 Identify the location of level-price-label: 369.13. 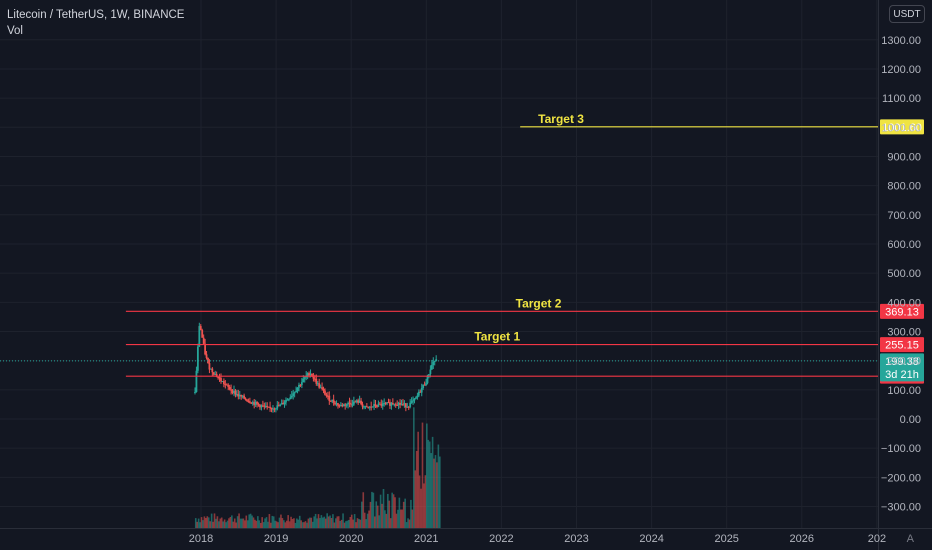
(902, 312).